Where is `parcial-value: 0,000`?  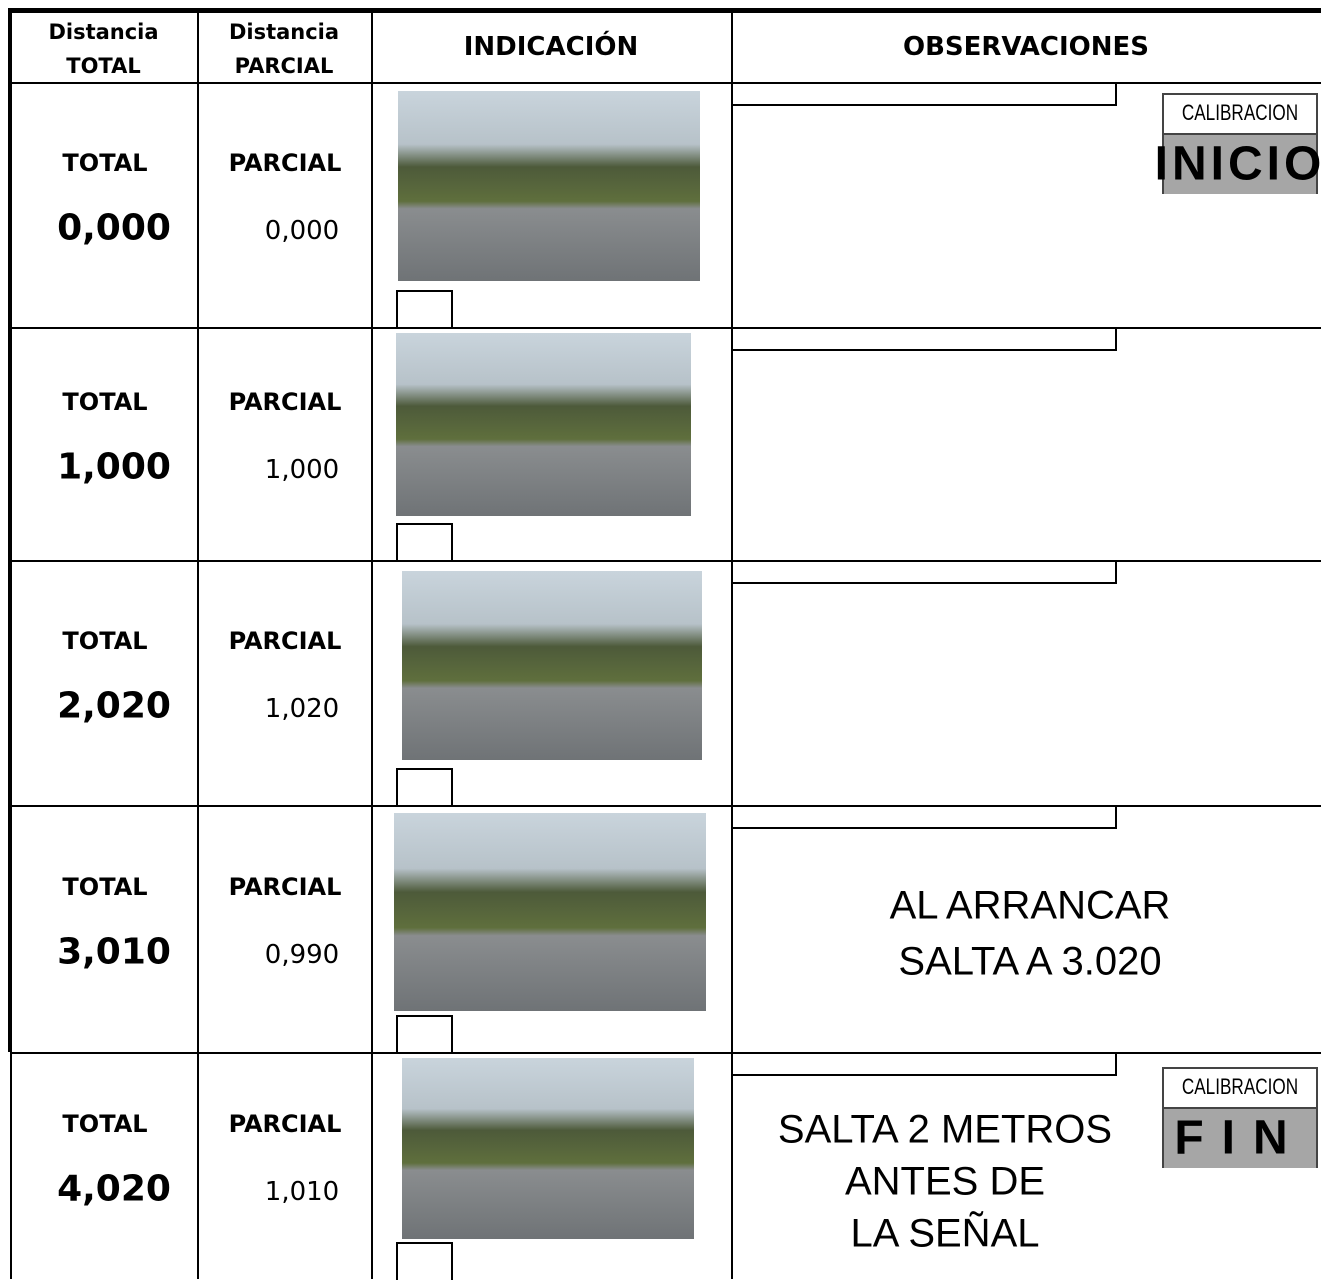
parcial-value: 0,000 is located at coordinates (302, 230).